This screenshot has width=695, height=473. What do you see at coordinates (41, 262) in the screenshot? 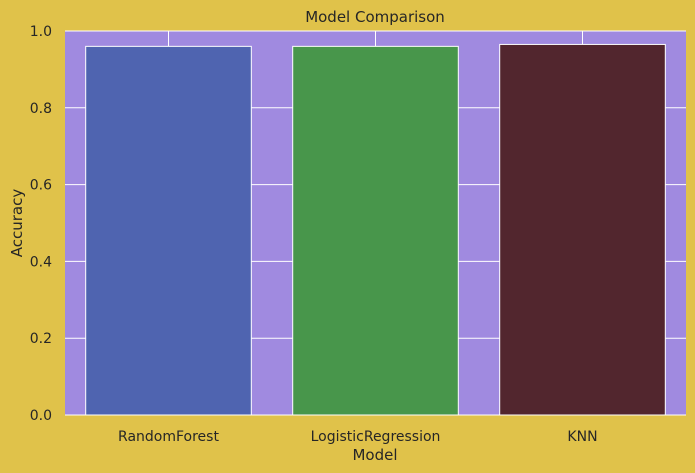
I see `y-tick-label-2: 0.4` at bounding box center [41, 262].